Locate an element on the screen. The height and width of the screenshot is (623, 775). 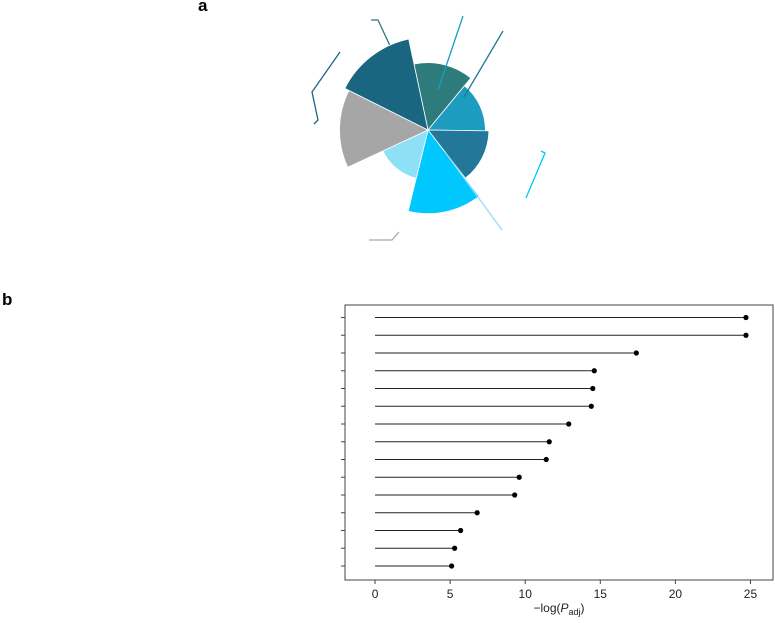
x-axis-label-part-3: ) is located at coordinates (583, 608).